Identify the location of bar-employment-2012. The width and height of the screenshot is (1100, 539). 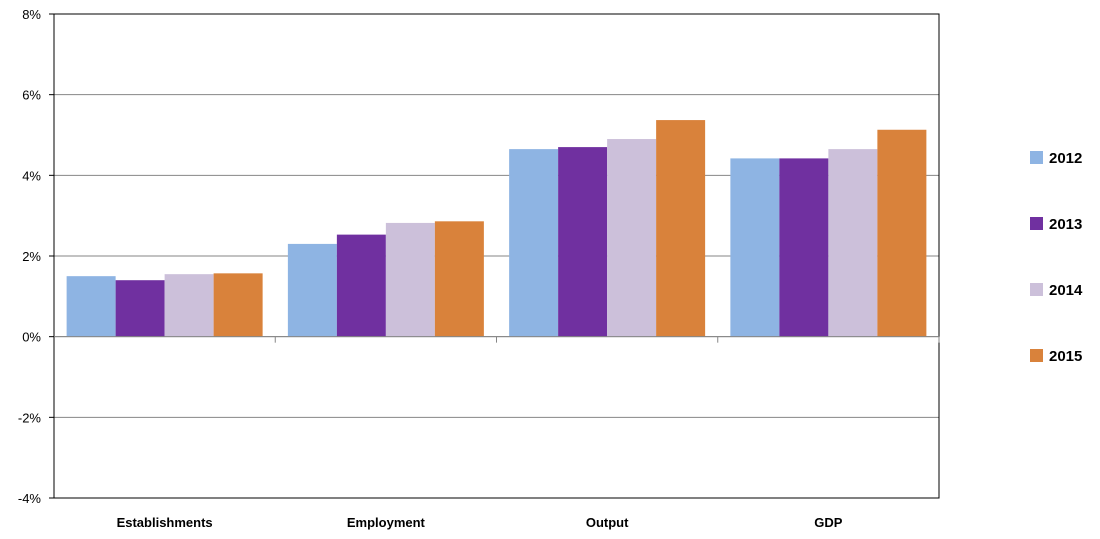
(312, 290).